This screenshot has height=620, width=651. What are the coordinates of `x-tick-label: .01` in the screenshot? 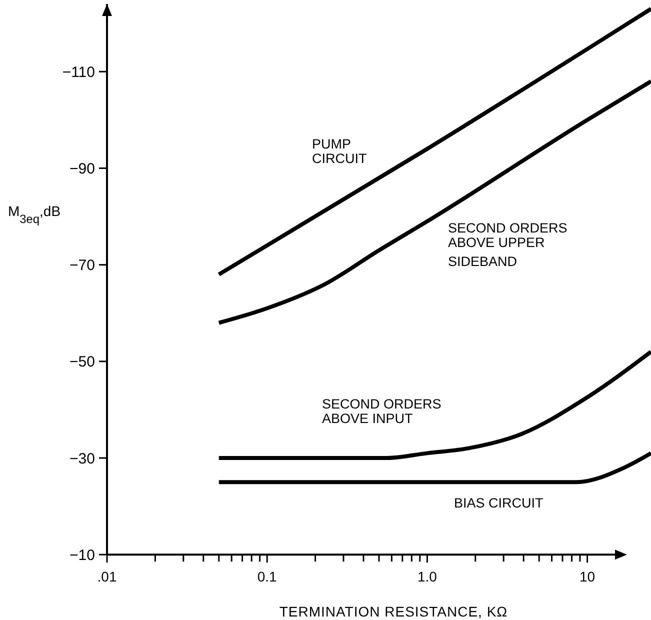 It's located at (107, 576).